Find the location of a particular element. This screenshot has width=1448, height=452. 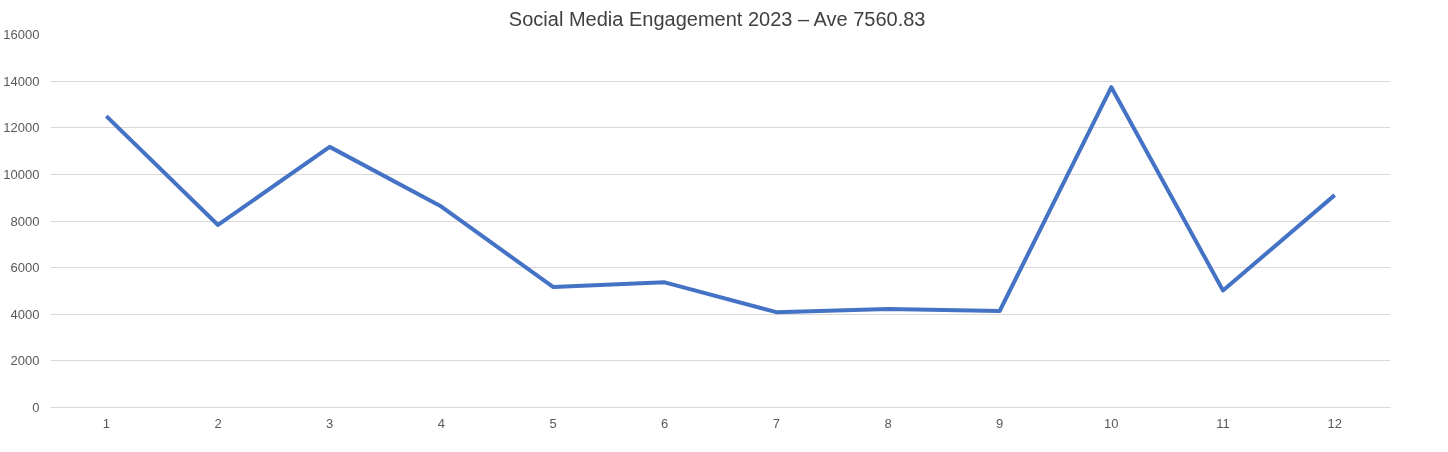

y-tick-label: 12000 is located at coordinates (21, 128).